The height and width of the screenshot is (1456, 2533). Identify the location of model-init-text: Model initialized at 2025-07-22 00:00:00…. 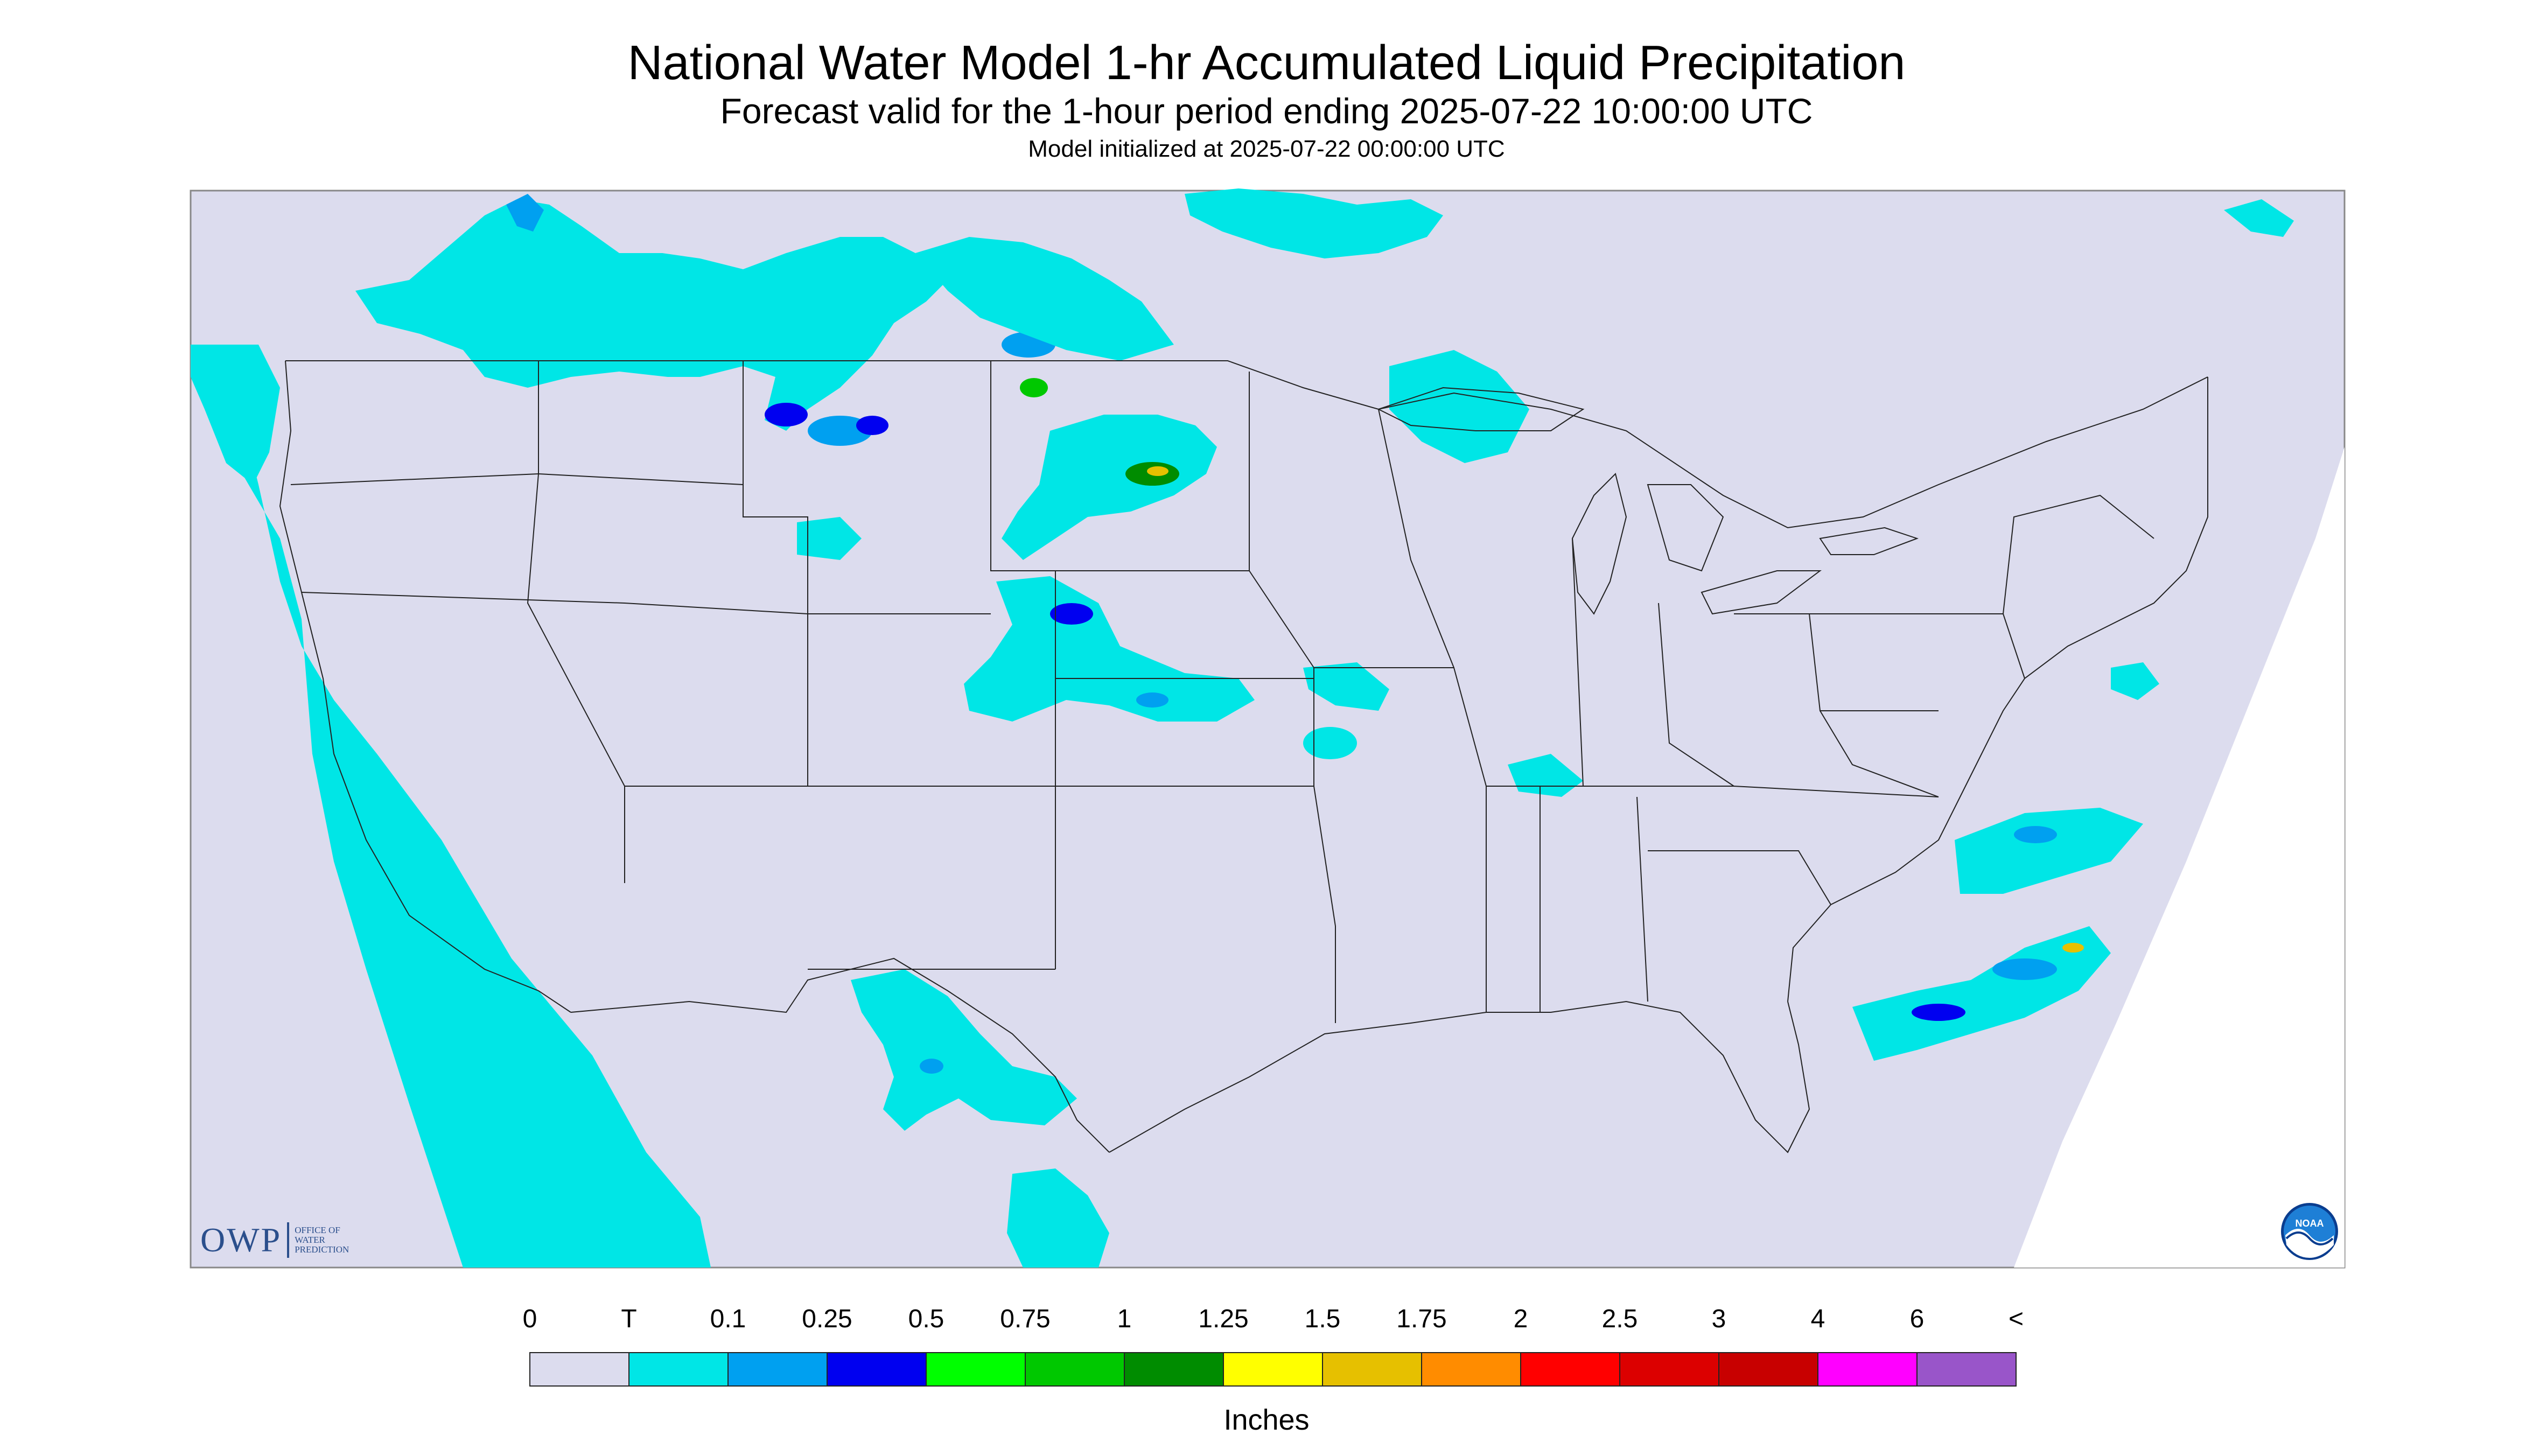
(1266, 149).